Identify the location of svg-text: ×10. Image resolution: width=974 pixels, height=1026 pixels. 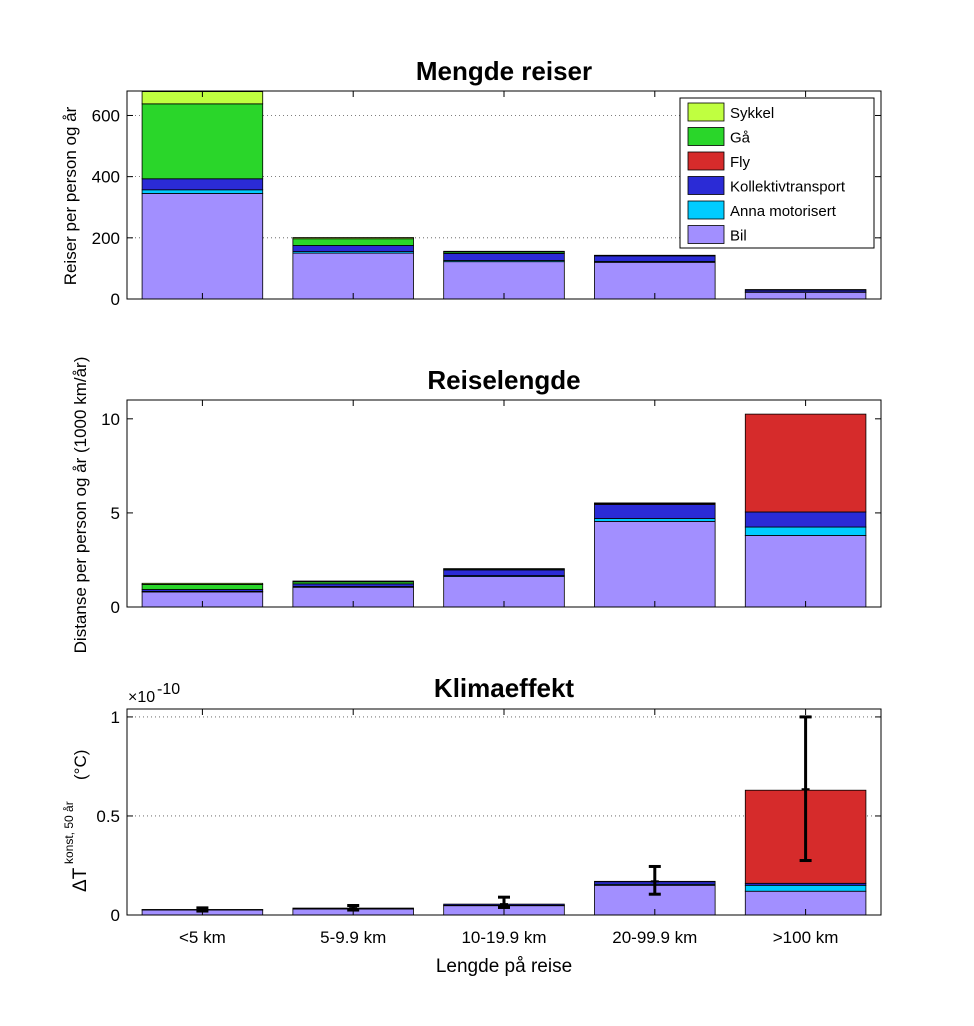
(141, 697).